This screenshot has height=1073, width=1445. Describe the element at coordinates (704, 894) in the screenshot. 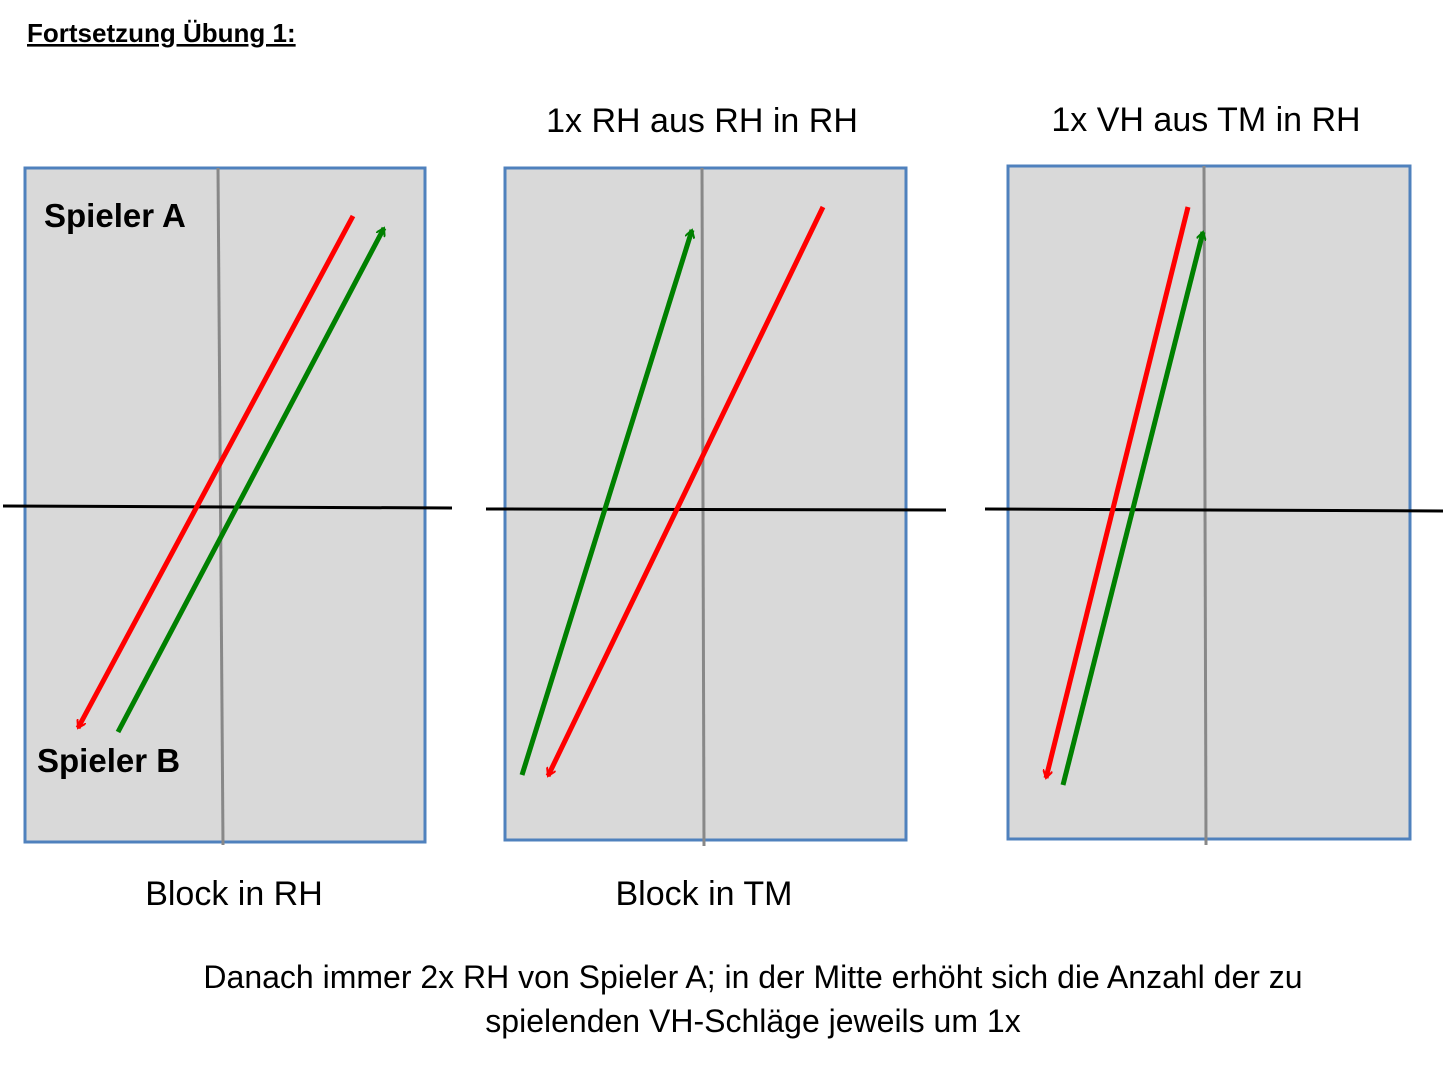

I see `caption: Block in TM` at that location.